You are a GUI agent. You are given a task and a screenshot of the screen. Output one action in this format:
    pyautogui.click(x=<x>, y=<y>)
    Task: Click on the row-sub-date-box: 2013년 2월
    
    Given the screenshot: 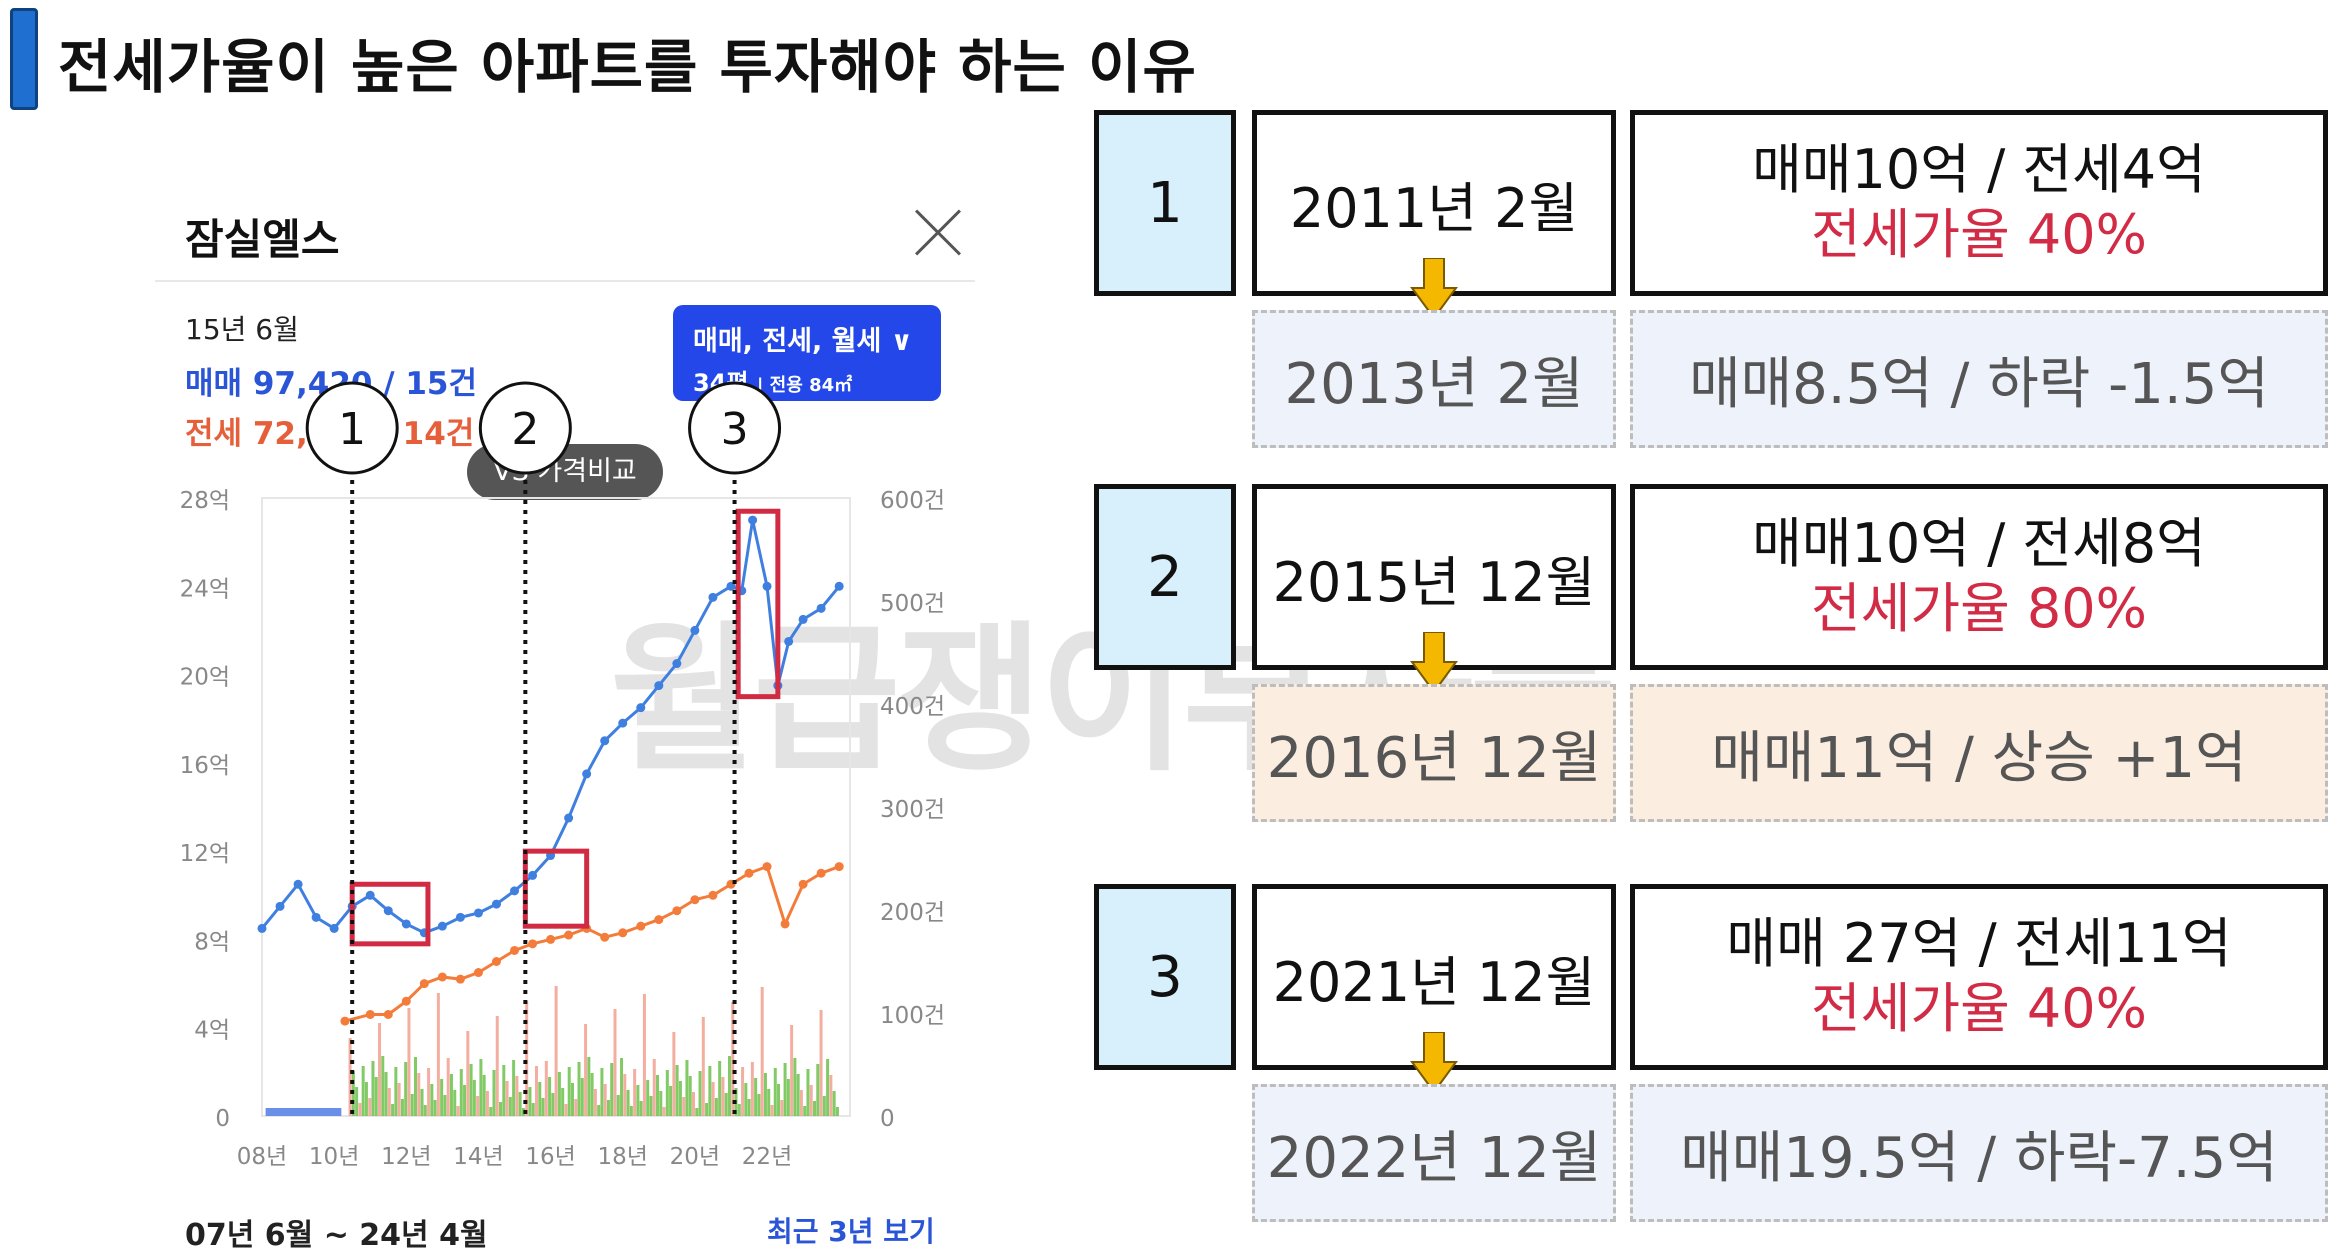 What is the action you would take?
    pyautogui.click(x=1434, y=379)
    